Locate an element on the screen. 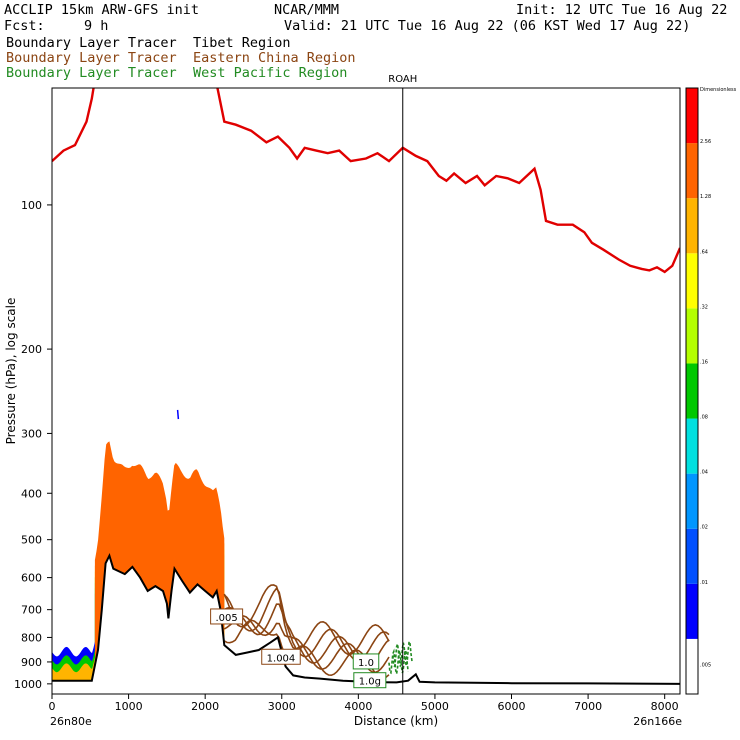 This screenshot has width=740, height=740. colorbar-label-2: .02 is located at coordinates (704, 528).